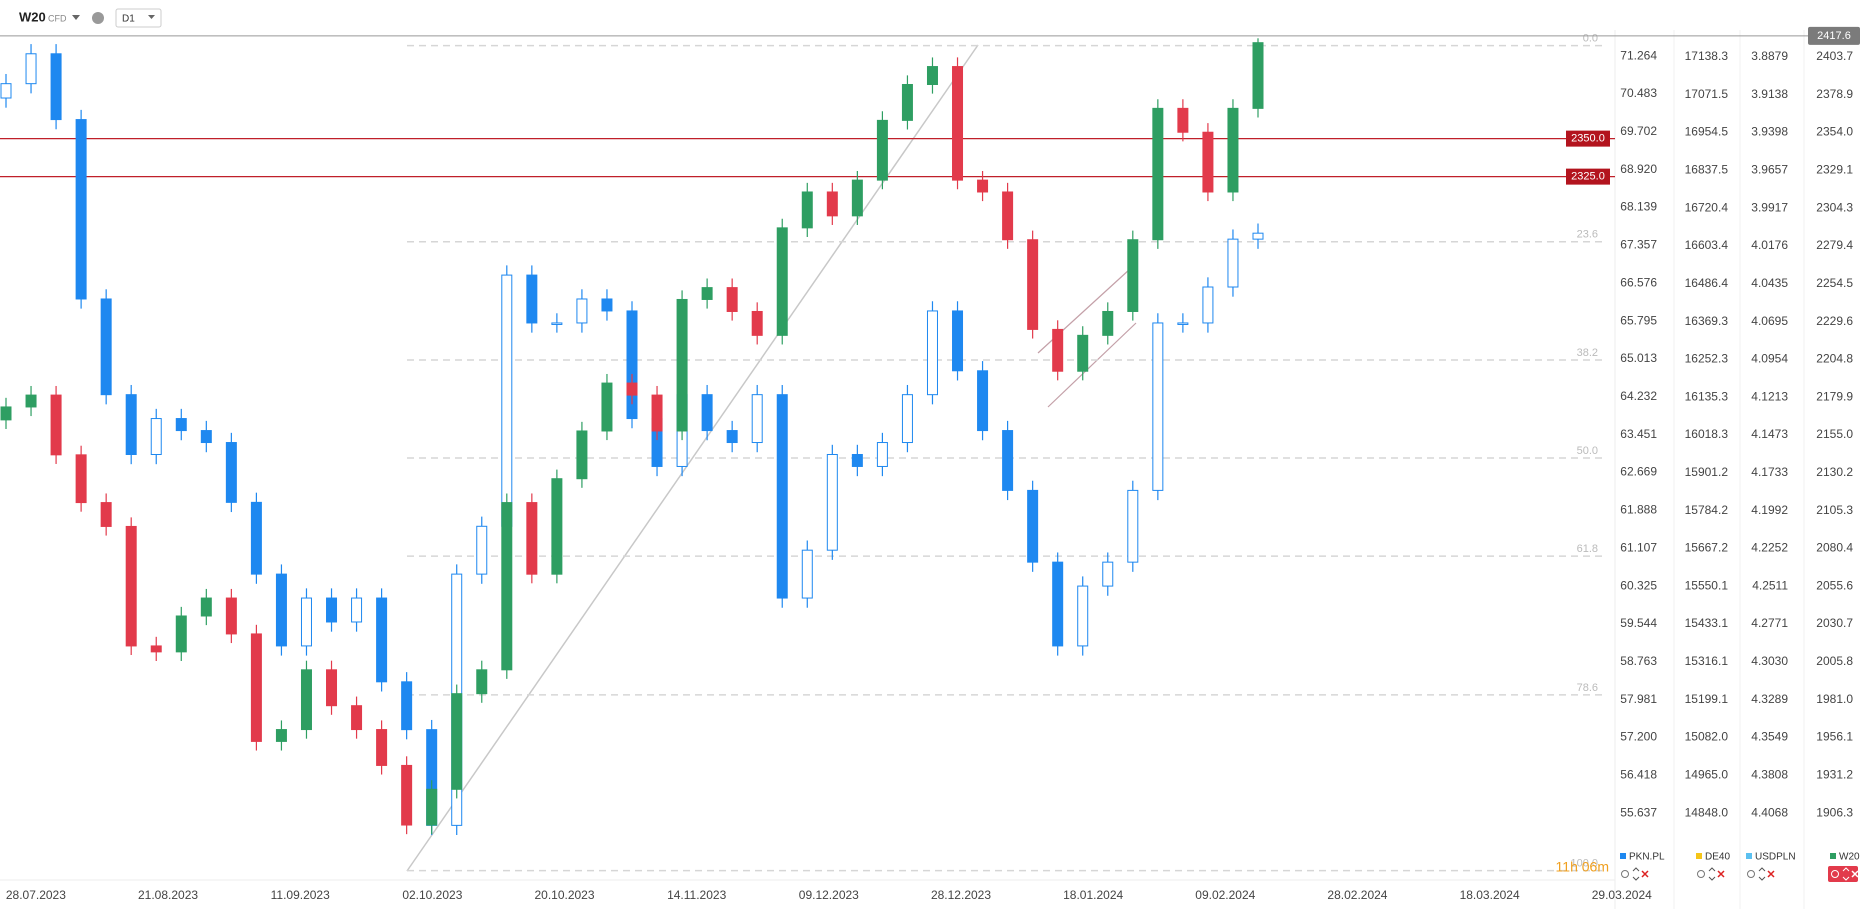  What do you see at coordinates (1707, 699) in the screenshot?
I see `axis-label: 15199.1` at bounding box center [1707, 699].